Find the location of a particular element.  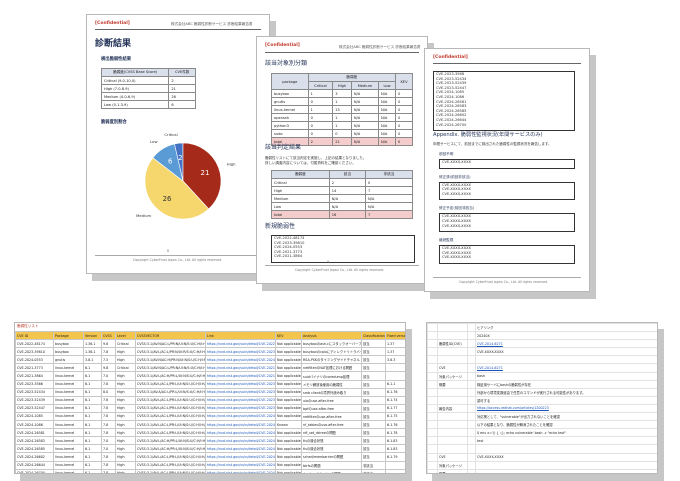

sheet-cell: 1.37 is located at coordinates (395, 352).